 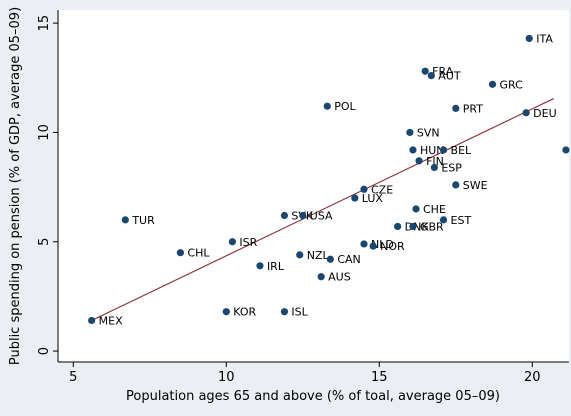 What do you see at coordinates (544, 113) in the screenshot?
I see `point-label: DEU` at bounding box center [544, 113].